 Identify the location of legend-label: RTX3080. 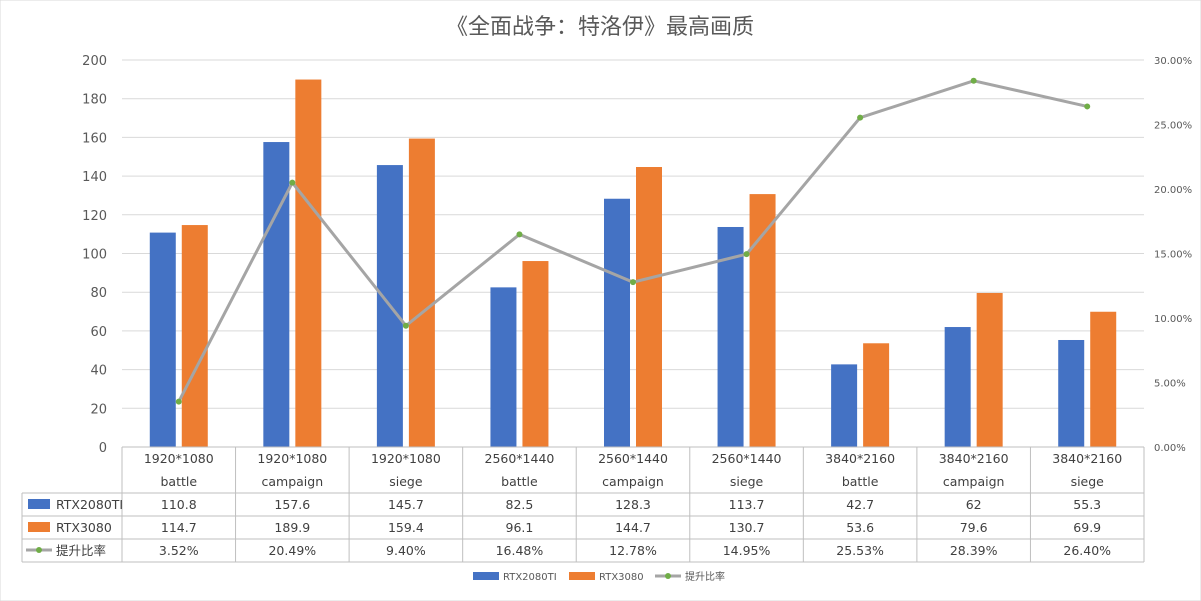
(621, 577).